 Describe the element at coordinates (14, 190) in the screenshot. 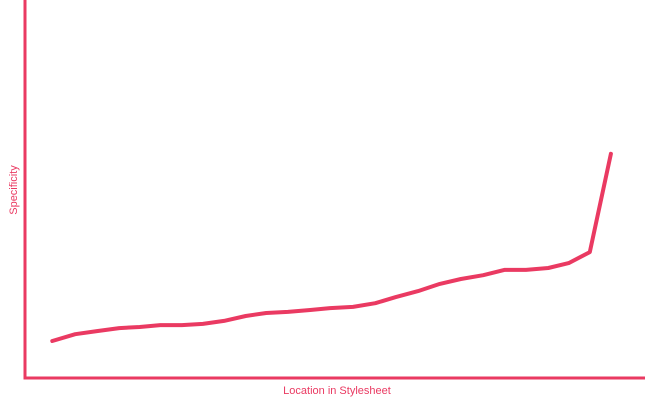

I see `y-axis-label: Specificity` at that location.